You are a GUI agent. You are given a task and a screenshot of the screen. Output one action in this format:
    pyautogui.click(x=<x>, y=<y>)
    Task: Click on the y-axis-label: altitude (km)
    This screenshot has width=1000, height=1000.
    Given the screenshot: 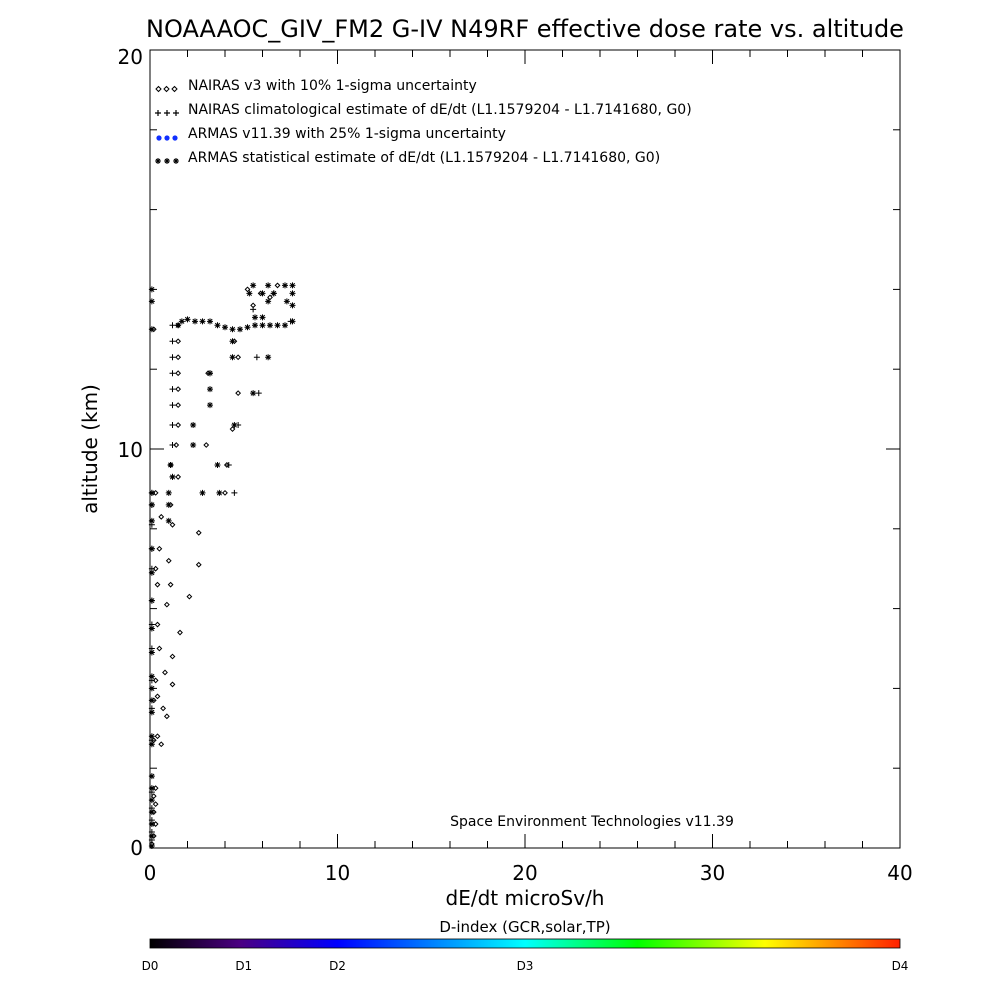 What is the action you would take?
    pyautogui.click(x=90, y=449)
    